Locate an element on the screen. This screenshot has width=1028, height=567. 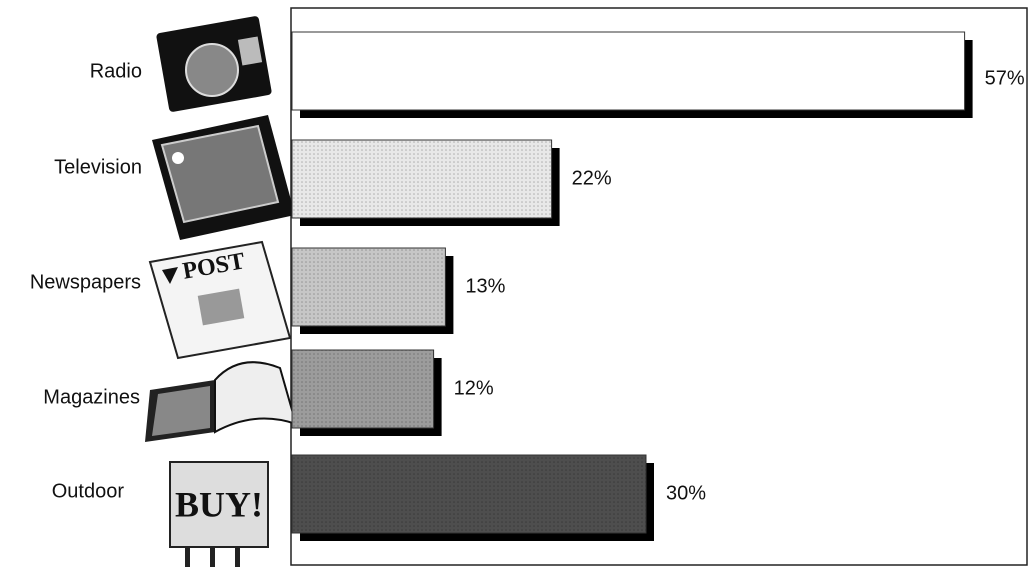
value-label: 30% is located at coordinates (686, 493).